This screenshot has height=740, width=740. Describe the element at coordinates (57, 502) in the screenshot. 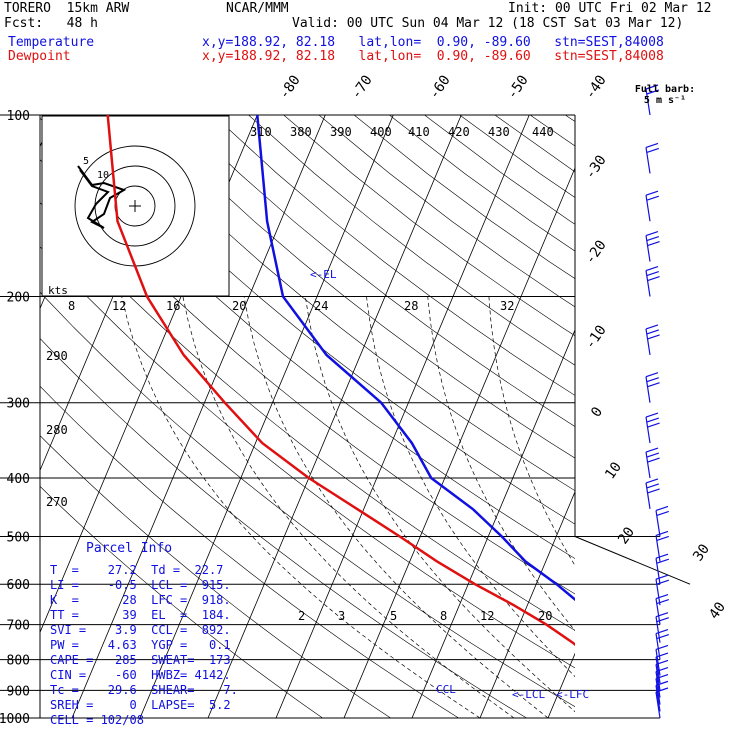

I see `theta-left-label: 270` at that location.